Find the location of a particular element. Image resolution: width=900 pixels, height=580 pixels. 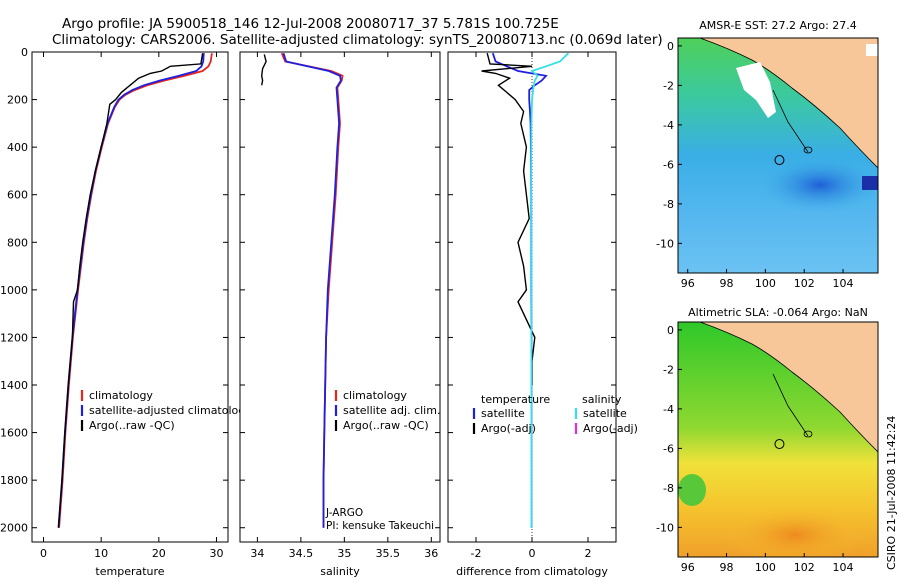

x-axis-label: difference from climatology is located at coordinates (532, 571).